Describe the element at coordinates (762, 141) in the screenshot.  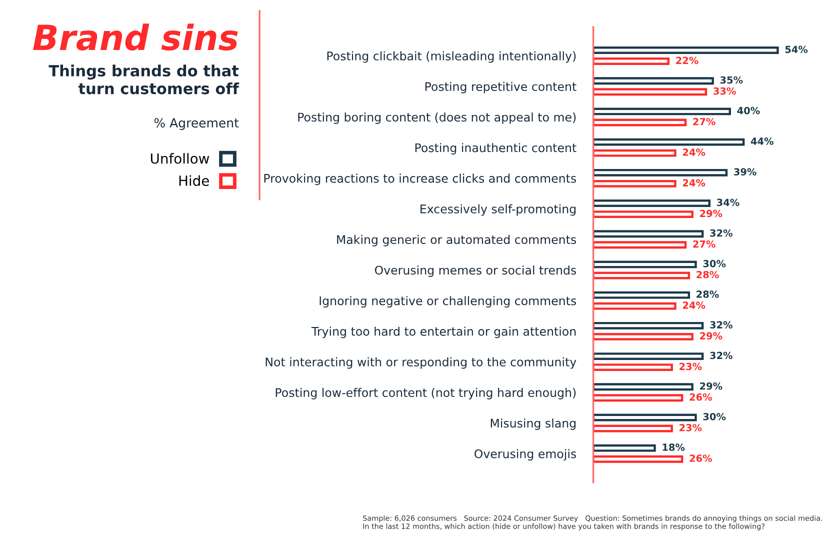
I see `data-label: 44%` at that location.